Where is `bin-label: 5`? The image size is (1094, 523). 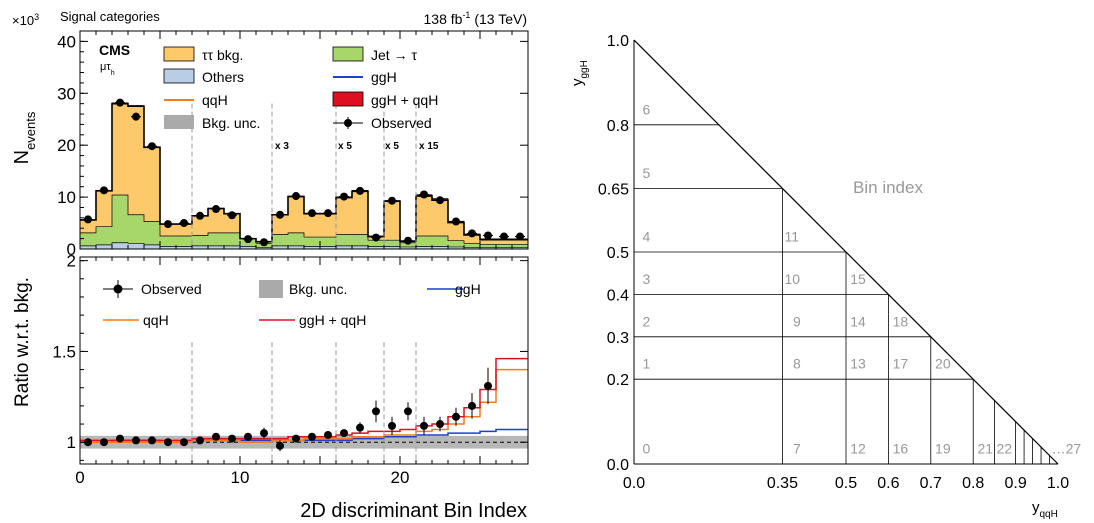
bin-label: 5 is located at coordinates (646, 173).